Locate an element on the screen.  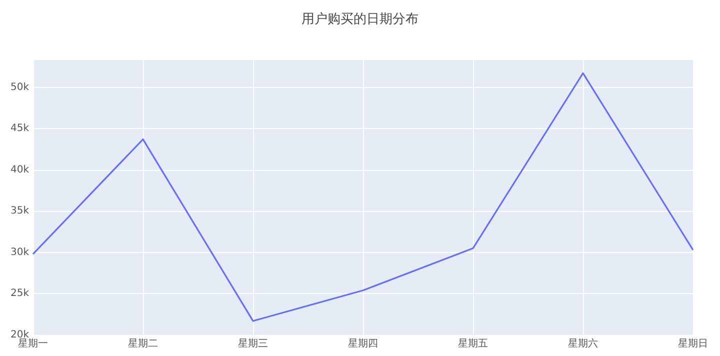
x-tick-label: 星期二 is located at coordinates (143, 344).